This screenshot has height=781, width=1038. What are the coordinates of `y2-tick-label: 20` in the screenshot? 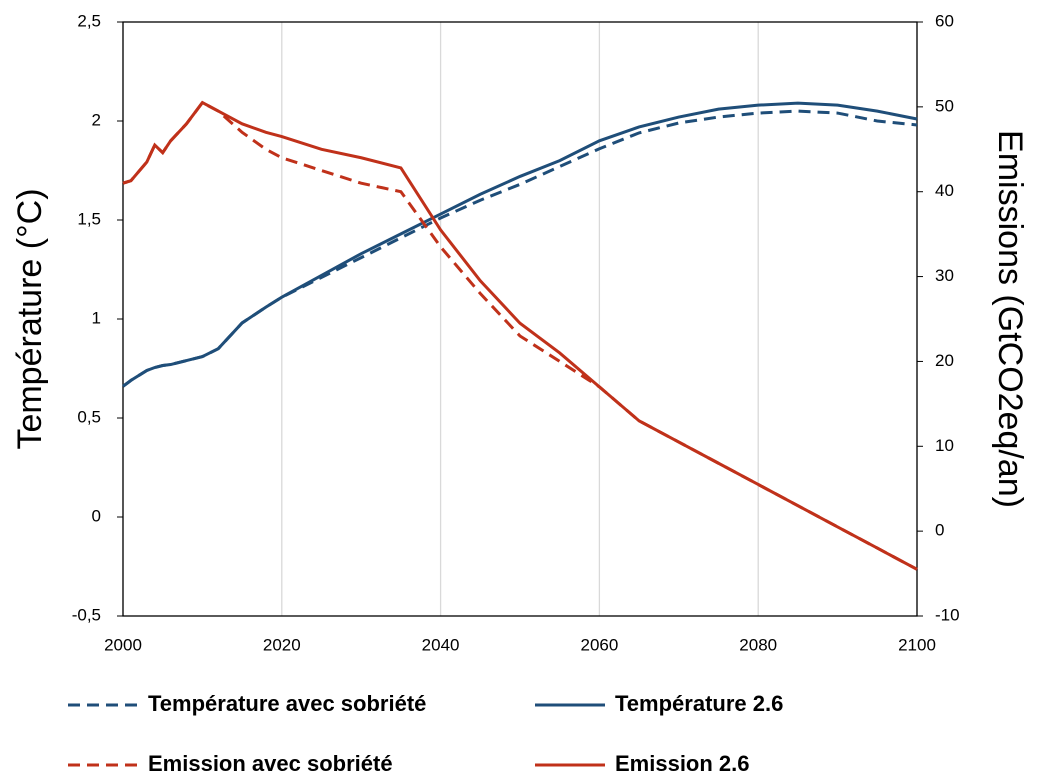 It's located at (944, 360).